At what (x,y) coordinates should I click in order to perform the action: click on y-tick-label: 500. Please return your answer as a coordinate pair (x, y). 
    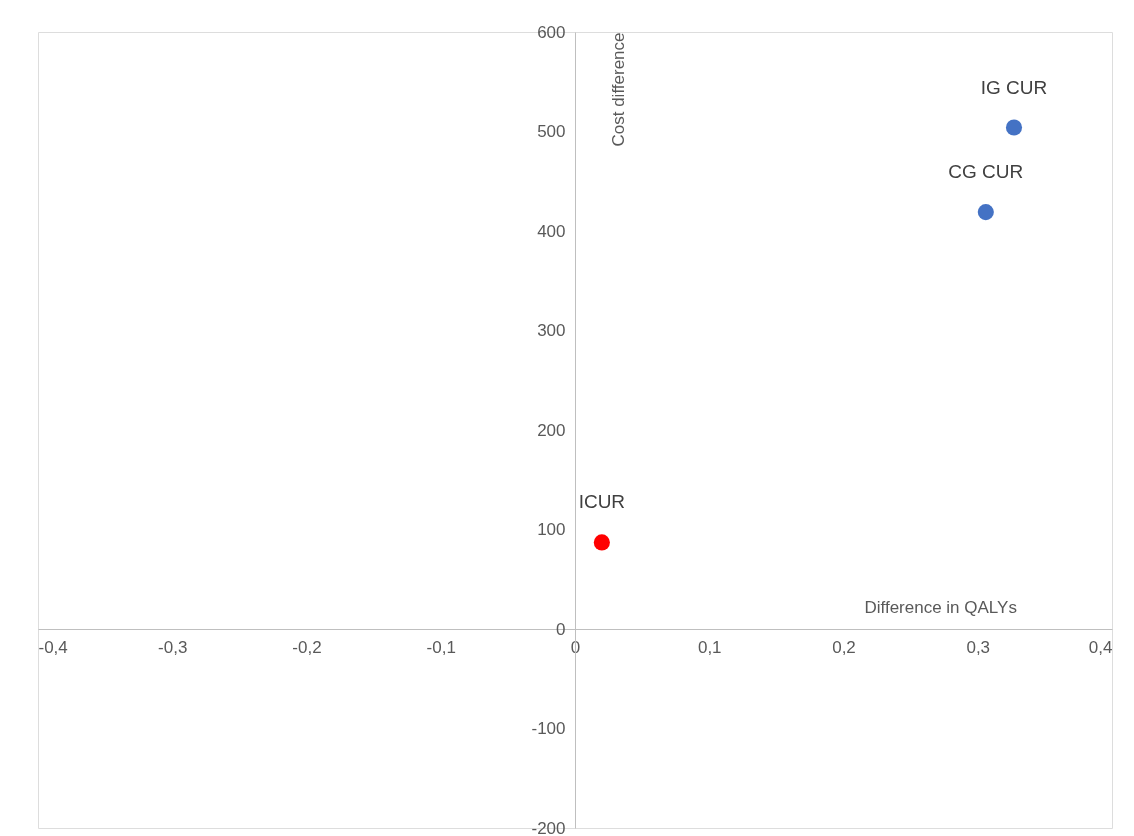
    Looking at the image, I should click on (551, 131).